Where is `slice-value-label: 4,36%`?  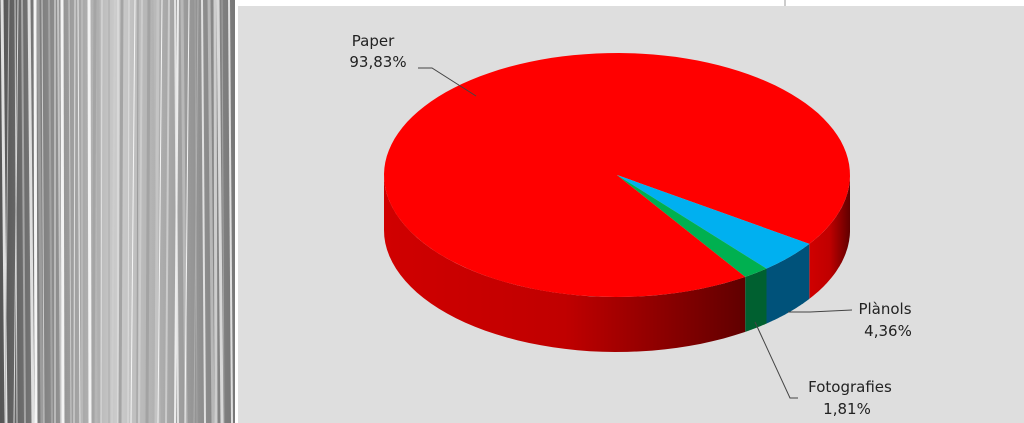 slice-value-label: 4,36% is located at coordinates (888, 331).